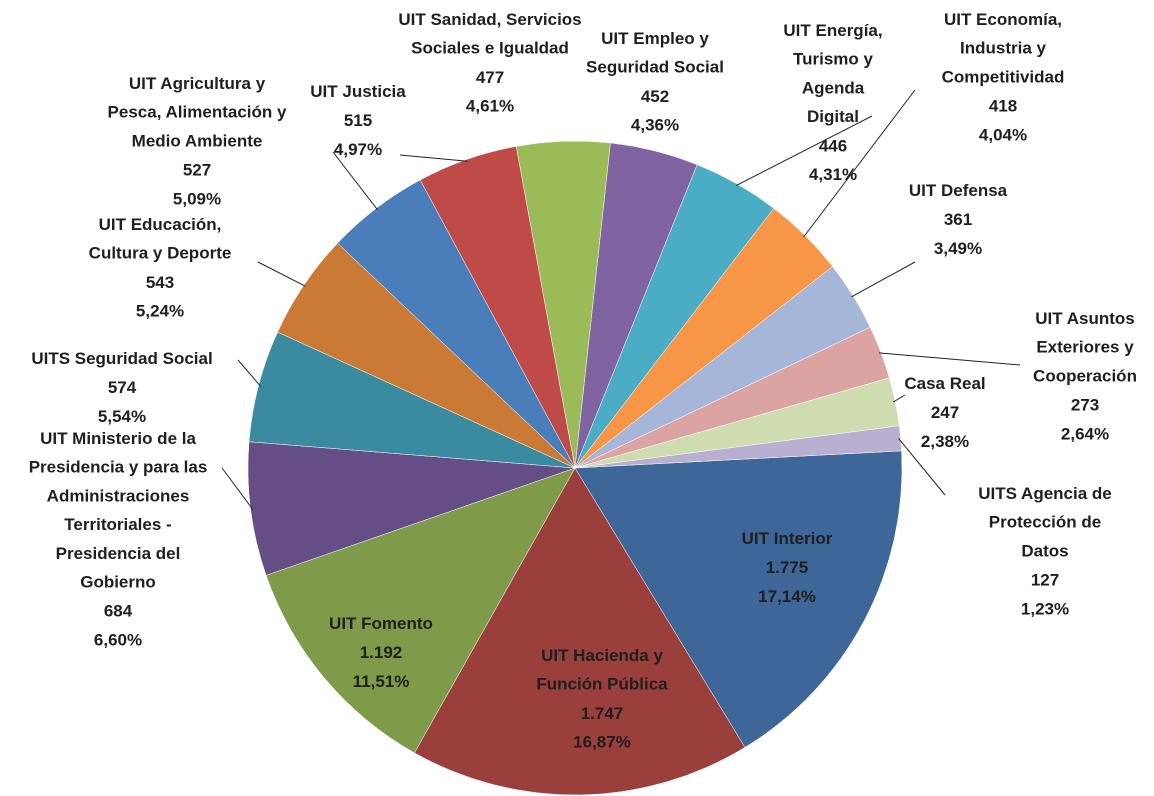 The height and width of the screenshot is (796, 1154). I want to click on label-line: UITS Agencia de, so click(1045, 493).